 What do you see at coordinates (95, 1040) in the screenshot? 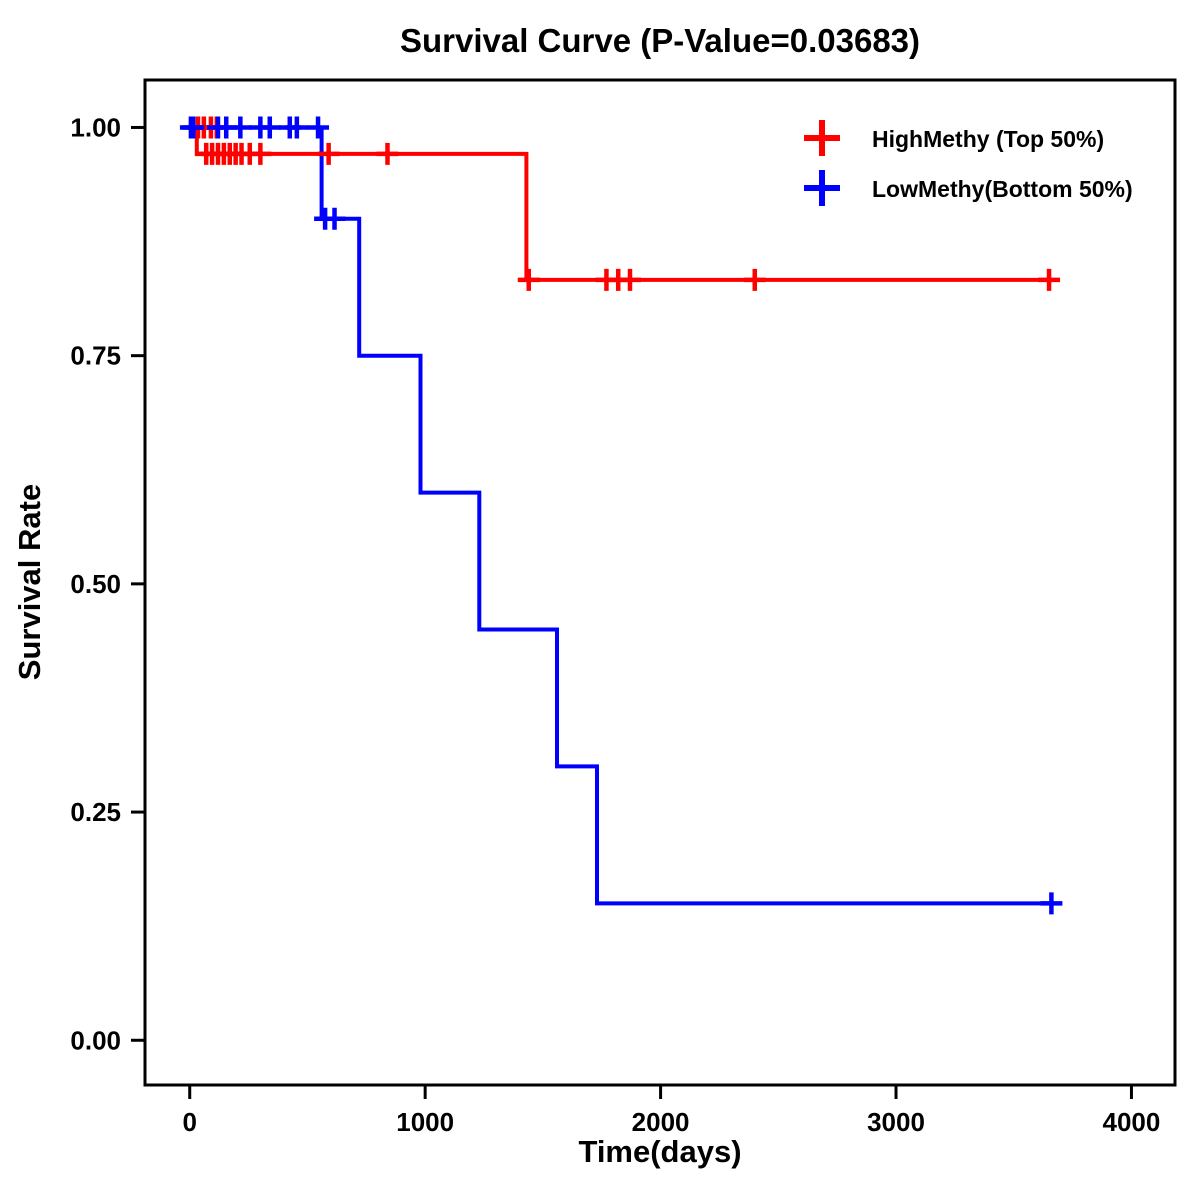
I see `y-tick-label: 0.00` at bounding box center [95, 1040].